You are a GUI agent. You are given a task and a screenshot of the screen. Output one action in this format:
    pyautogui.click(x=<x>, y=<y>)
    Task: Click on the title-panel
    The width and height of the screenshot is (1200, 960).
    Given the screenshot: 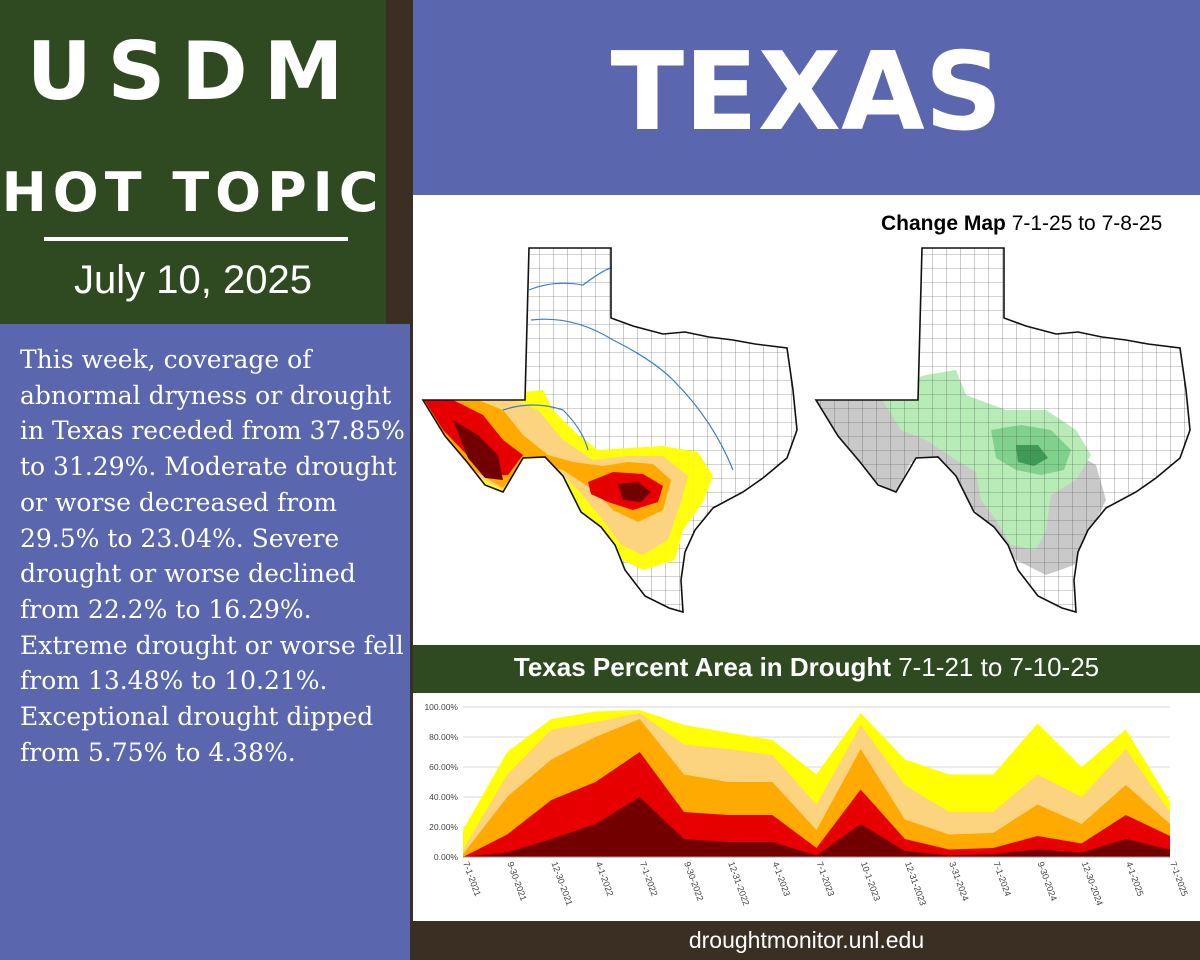 What is the action you would take?
    pyautogui.click(x=806, y=97)
    